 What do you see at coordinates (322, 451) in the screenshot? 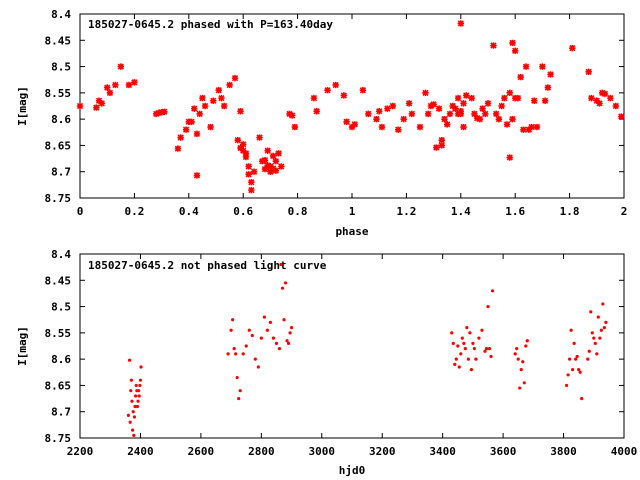
I see `x-tick-label: 3000` at bounding box center [322, 451].